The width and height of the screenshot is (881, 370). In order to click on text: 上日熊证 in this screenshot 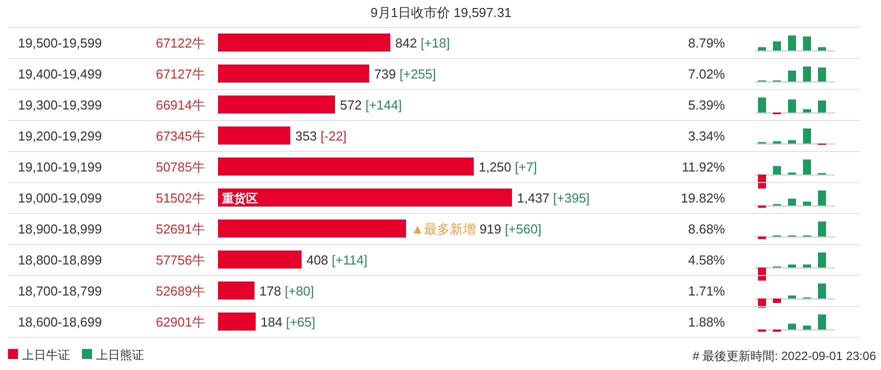, I will do `click(120, 355)`.